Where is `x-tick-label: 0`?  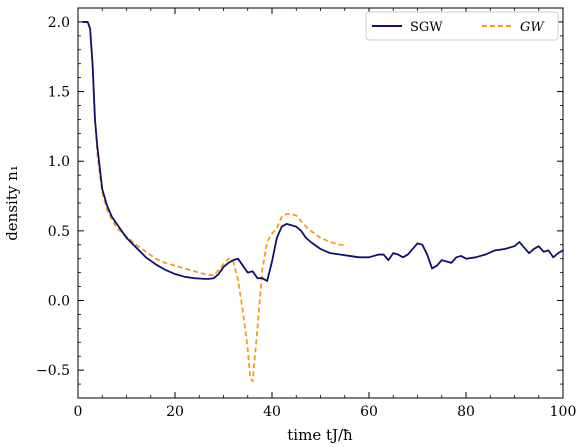
x-tick-label: 0 is located at coordinates (78, 412).